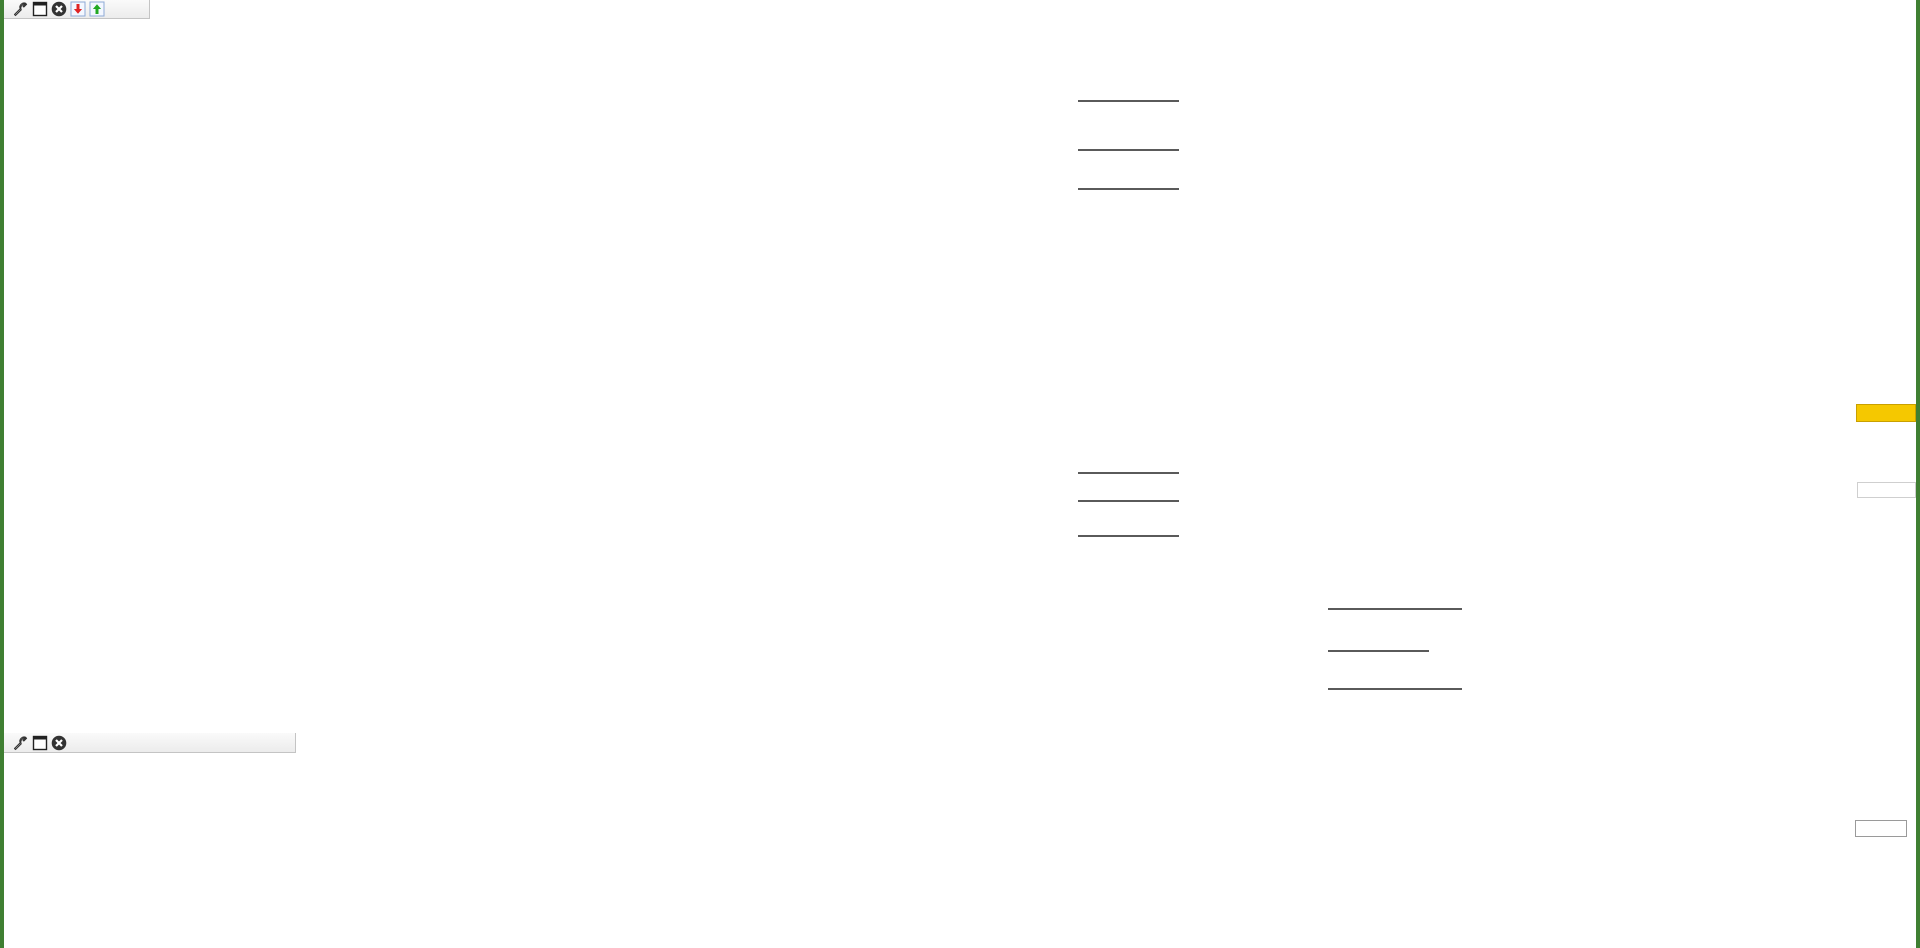 Image resolution: width=1920 pixels, height=948 pixels. Describe the element at coordinates (1881, 828) in the screenshot. I see `rsi-value-badge` at that location.